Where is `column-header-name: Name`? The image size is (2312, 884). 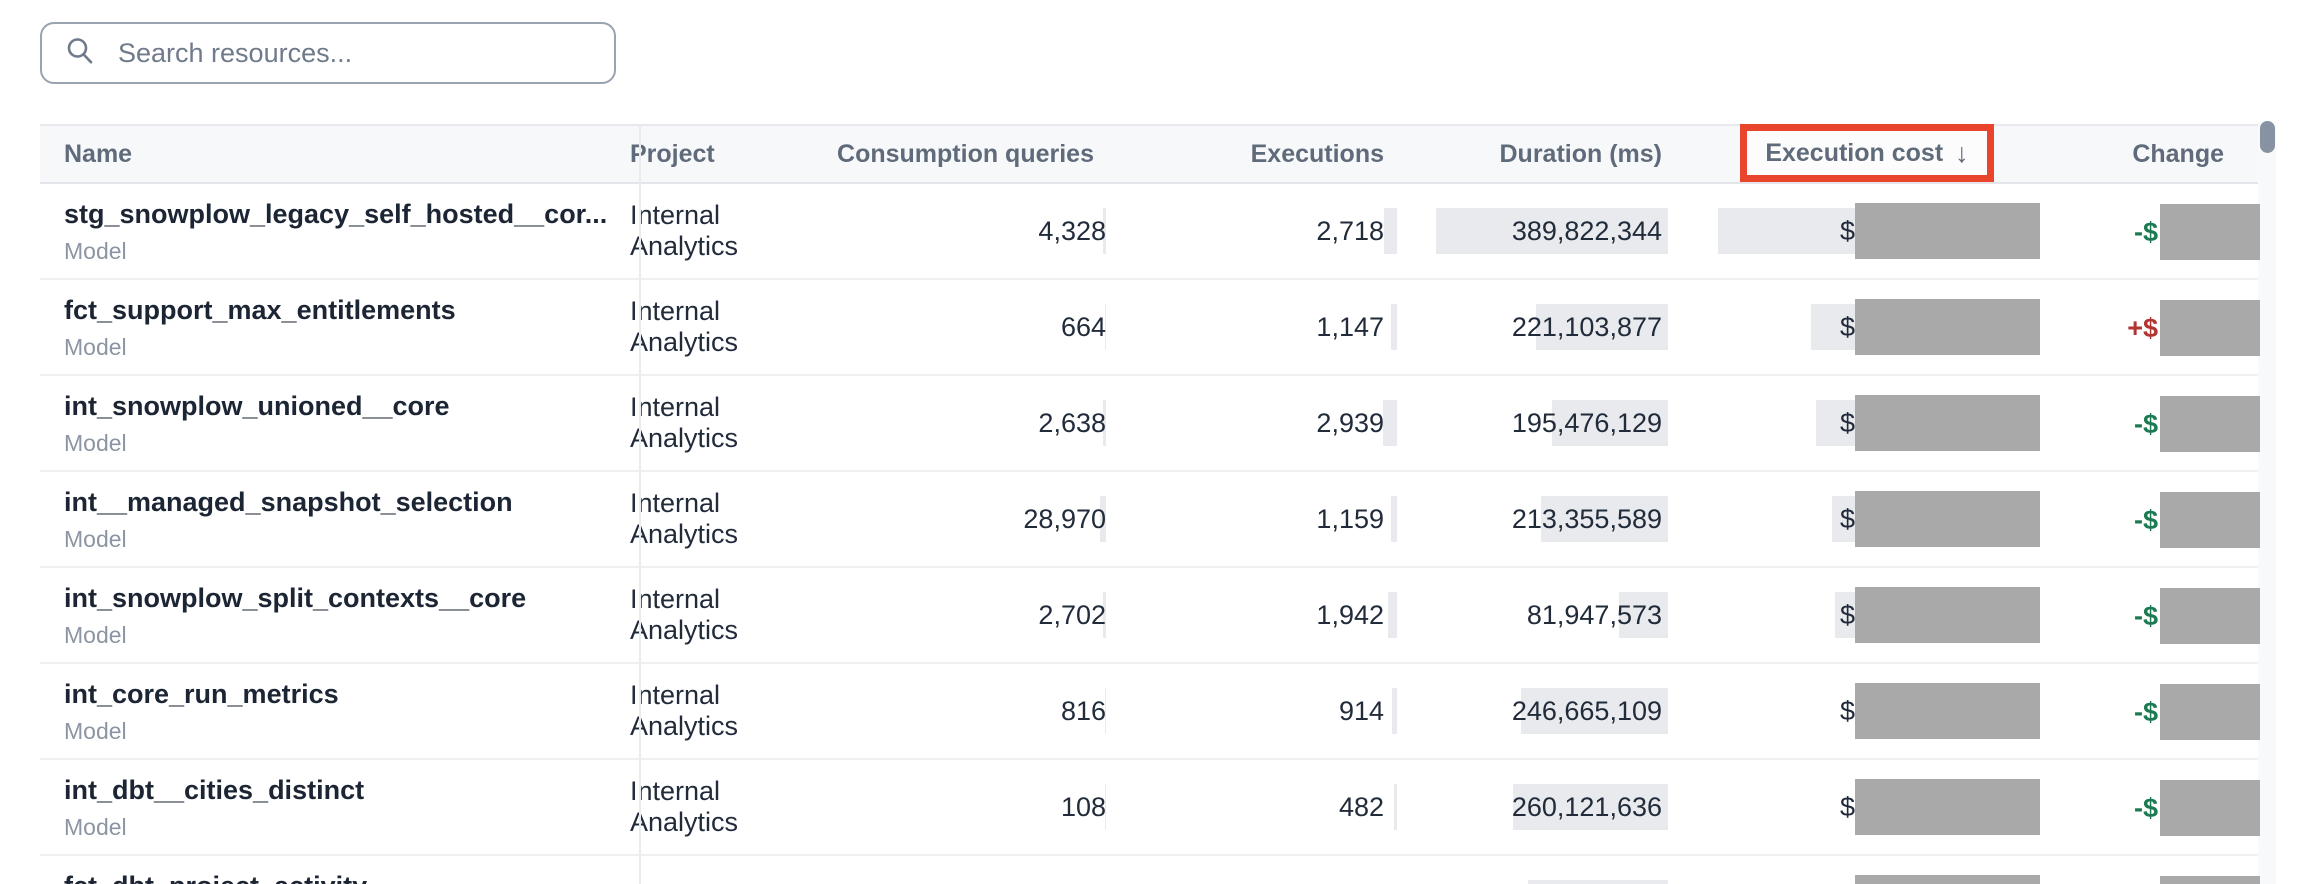 column-header-name: Name is located at coordinates (98, 153).